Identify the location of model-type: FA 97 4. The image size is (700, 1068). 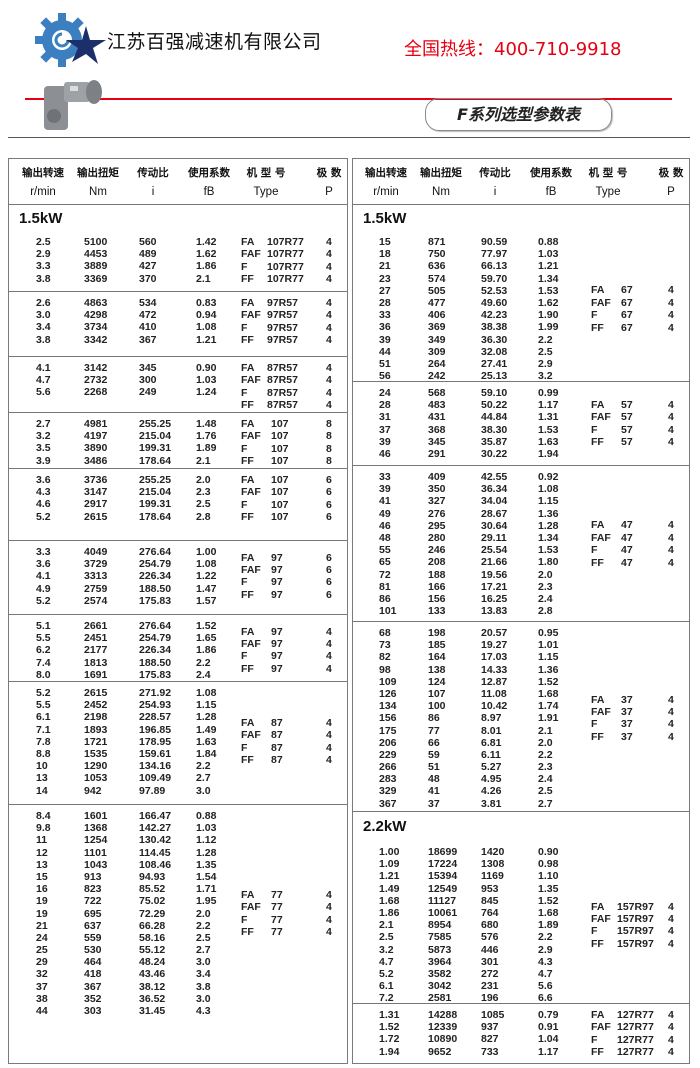
(291, 632).